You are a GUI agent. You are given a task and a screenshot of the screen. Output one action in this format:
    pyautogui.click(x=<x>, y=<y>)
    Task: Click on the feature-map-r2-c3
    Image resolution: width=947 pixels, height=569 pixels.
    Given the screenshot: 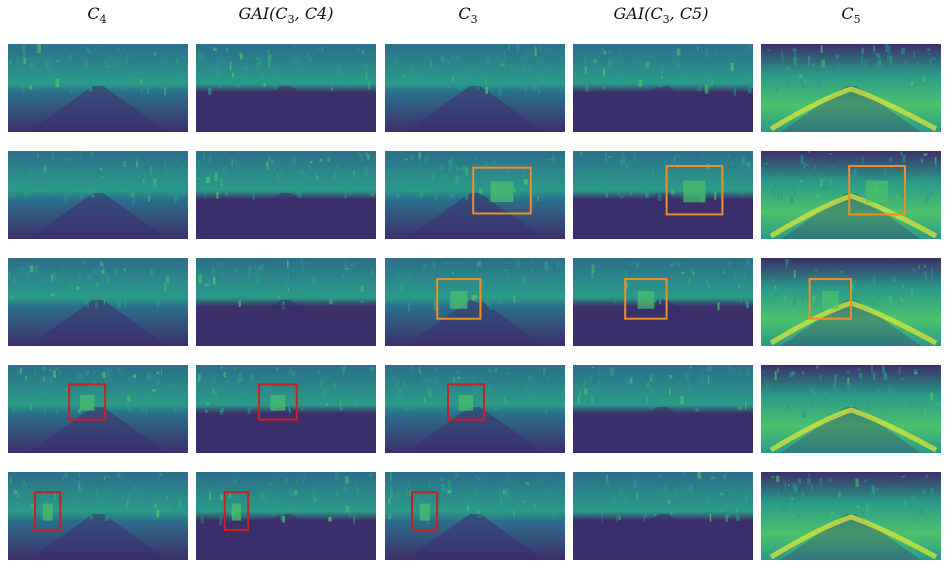 What is the action you would take?
    pyautogui.click(x=475, y=195)
    